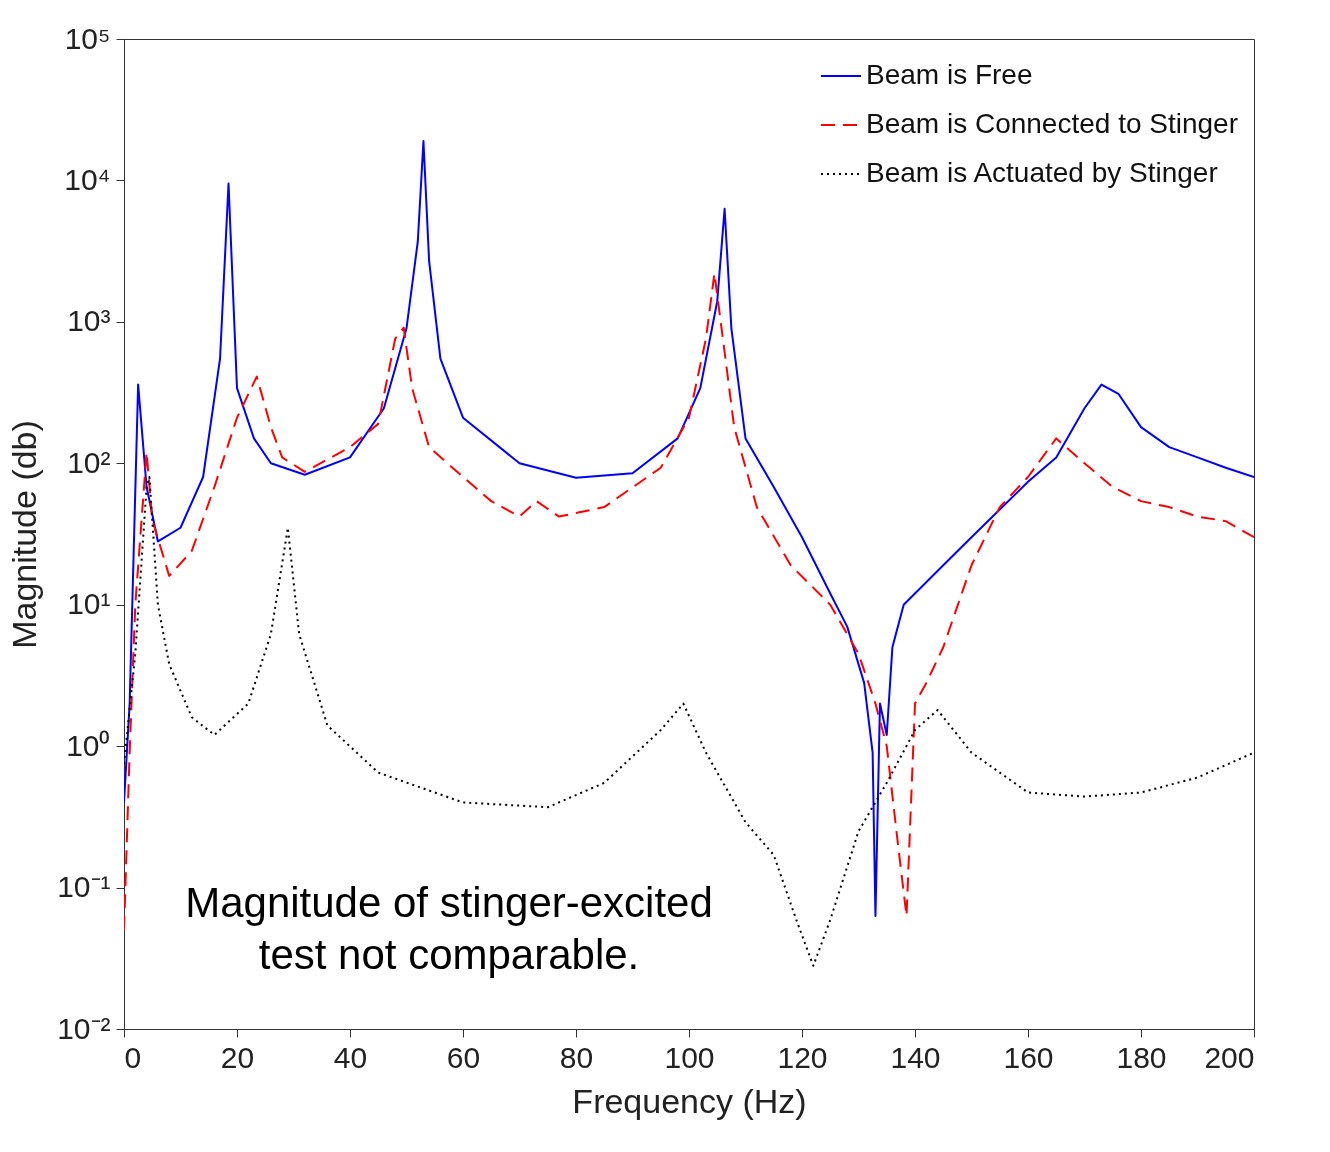 This screenshot has height=1152, width=1330. I want to click on x-tick-label: 160, so click(1028, 1057).